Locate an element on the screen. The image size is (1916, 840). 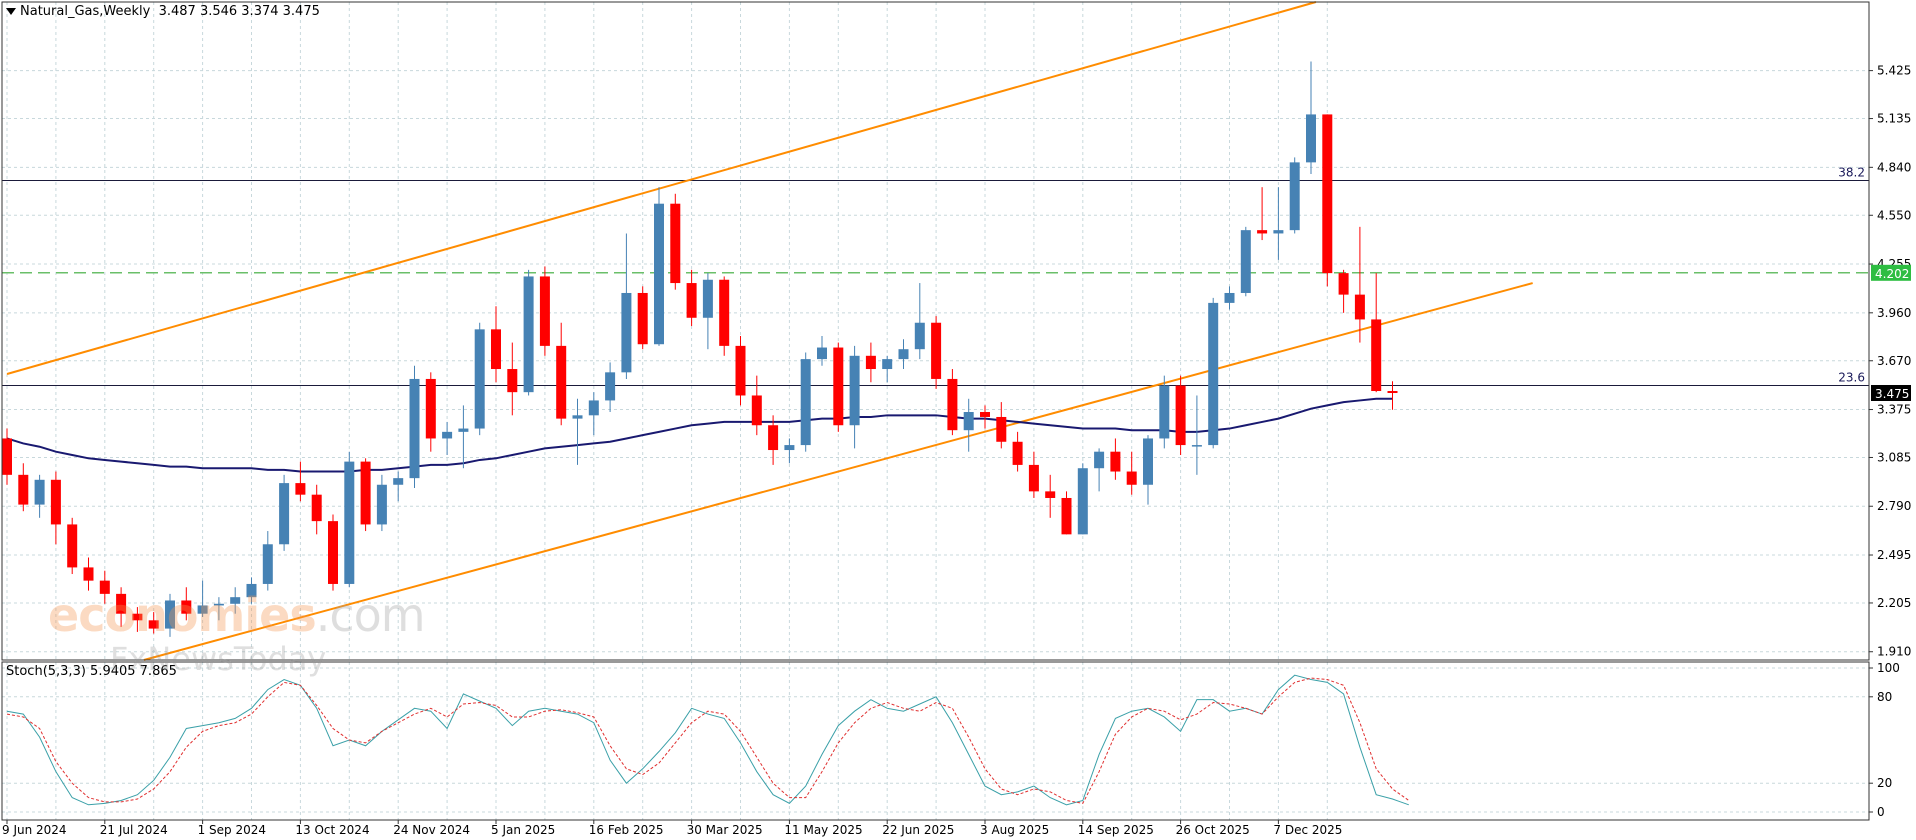
stoch-main-line is located at coordinates (707, 740).